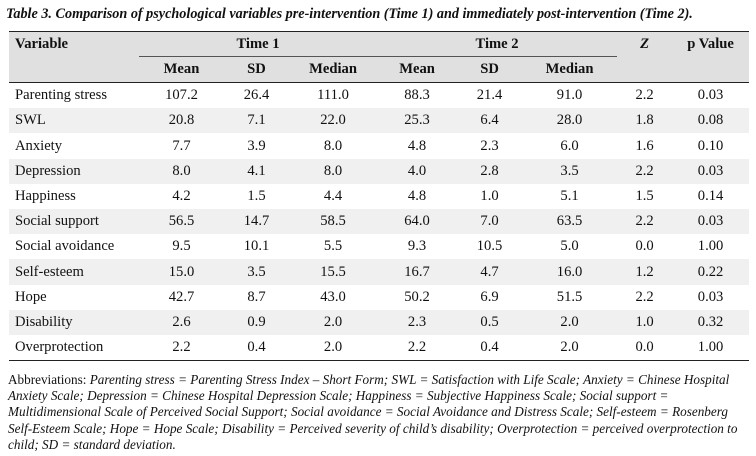 The height and width of the screenshot is (456, 756). What do you see at coordinates (65, 246) in the screenshot?
I see `cell-variable: Social avoidance` at bounding box center [65, 246].